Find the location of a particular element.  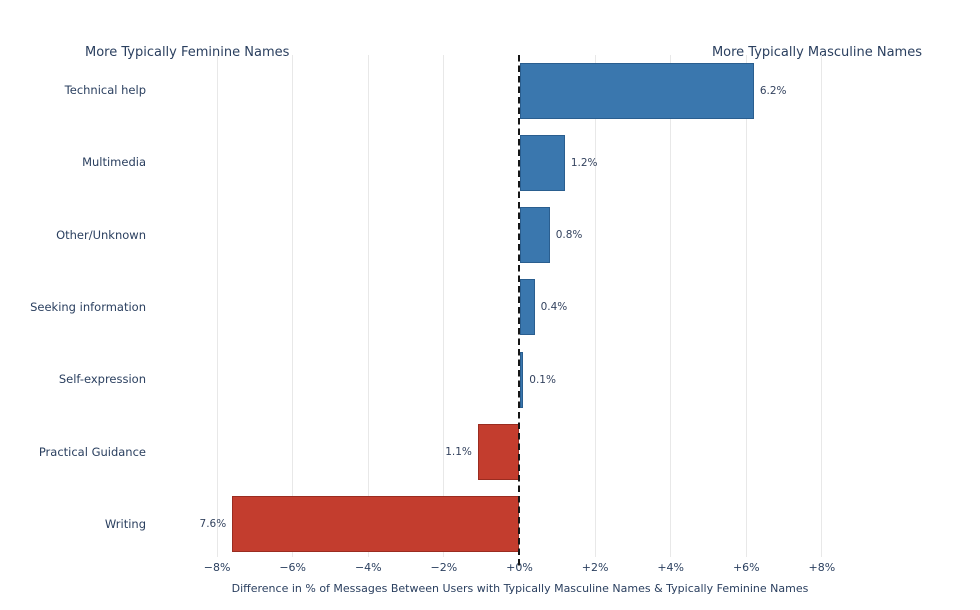

x-tick-label: −6% is located at coordinates (293, 567).